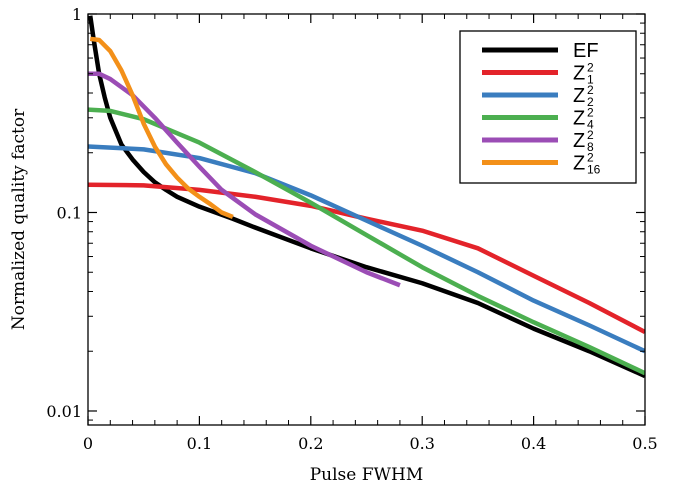 Image resolution: width=676 pixels, height=487 pixels. Describe the element at coordinates (590, 80) in the screenshot. I see `legend-label-subscript: 1` at that location.